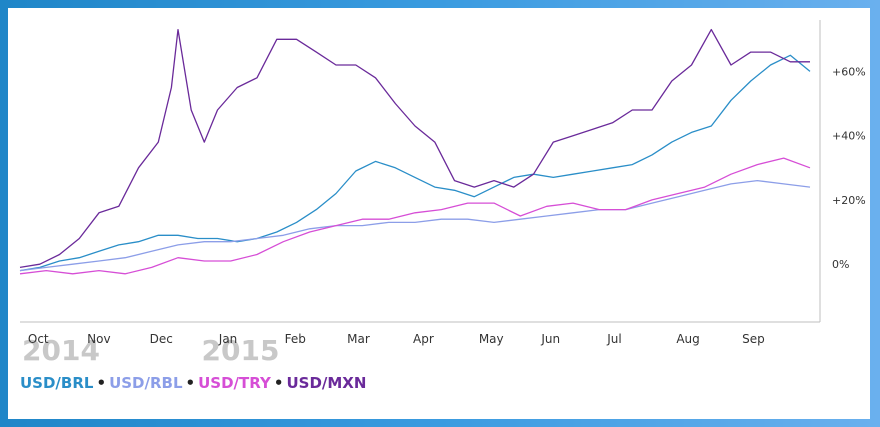  I want to click on x-tick-label: Nov, so click(98, 339).